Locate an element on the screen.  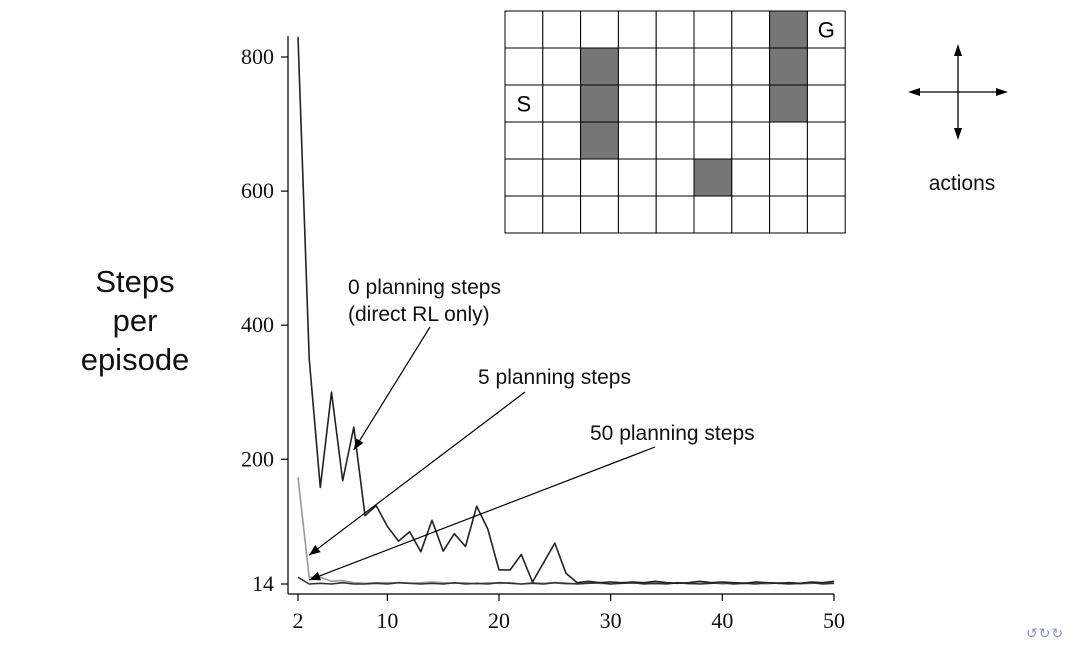
action-left-arrow-icon is located at coordinates (914, 92).